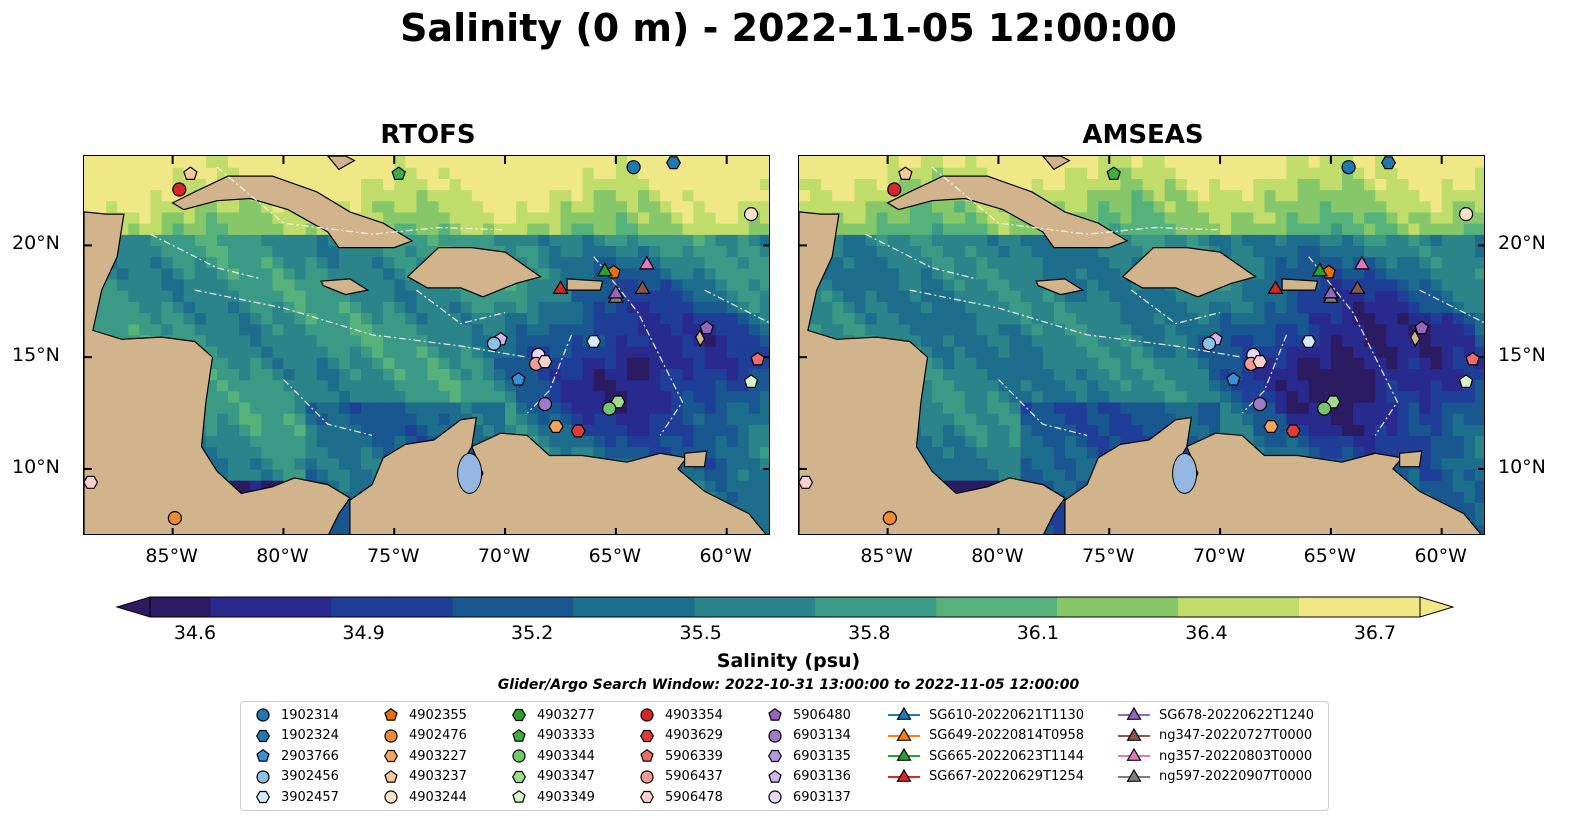  I want to click on legend-entry: SG678-20220622T1240, so click(1215, 715).